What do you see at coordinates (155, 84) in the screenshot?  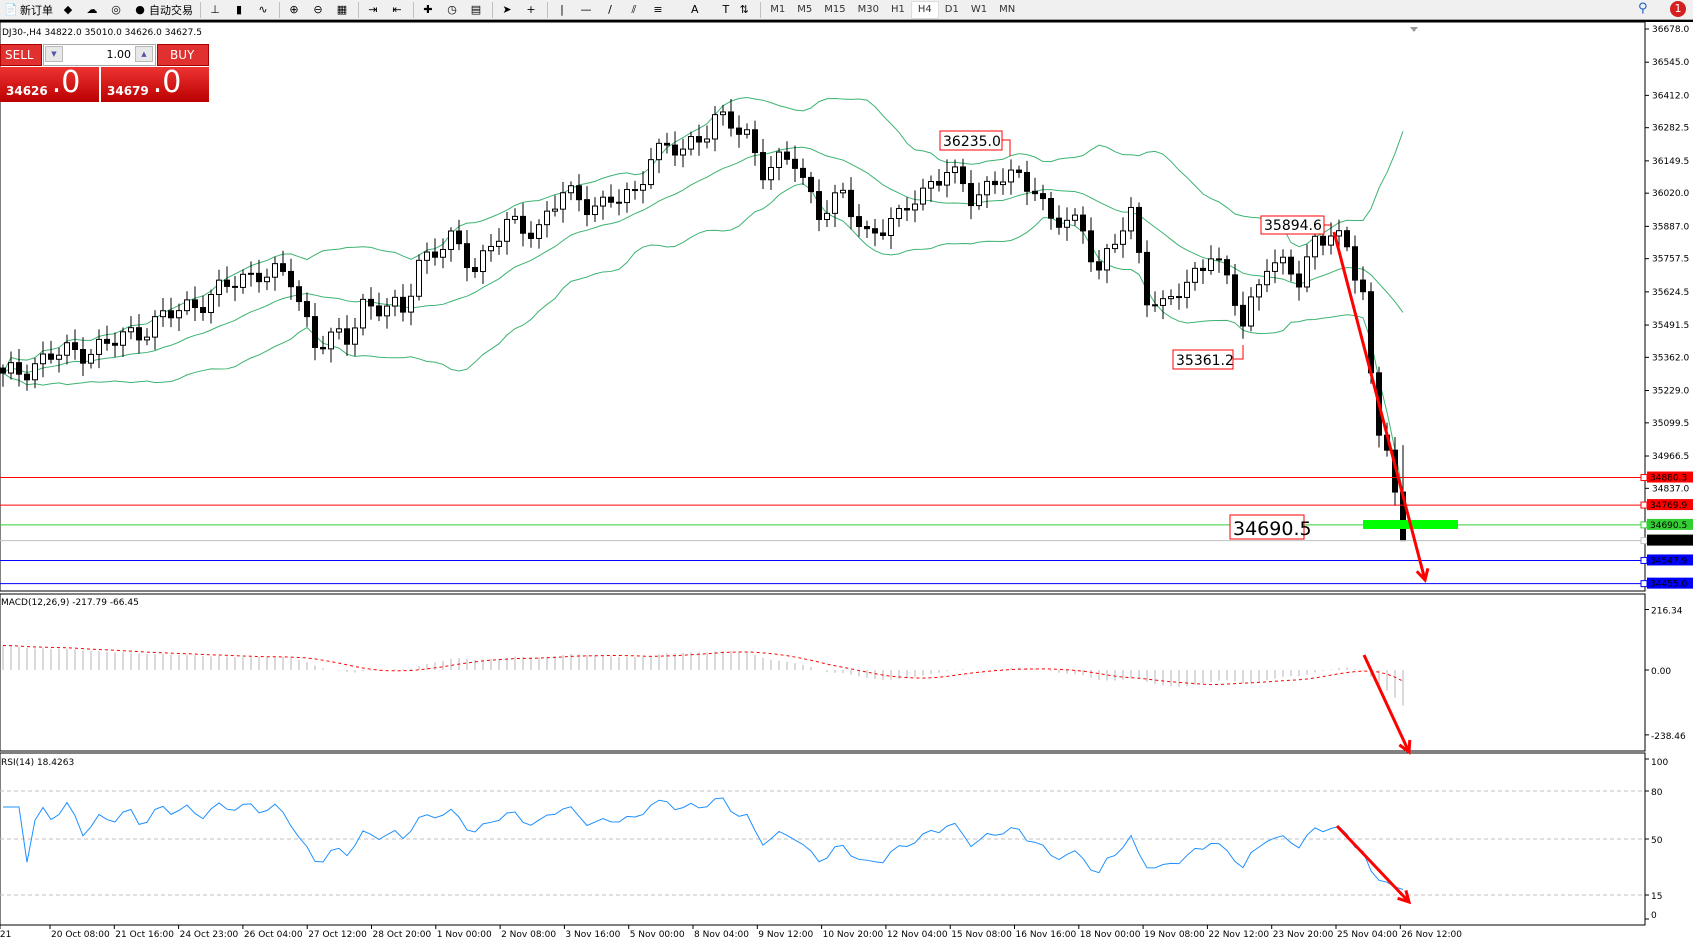 I see `ask-price-button: 34679.0` at bounding box center [155, 84].